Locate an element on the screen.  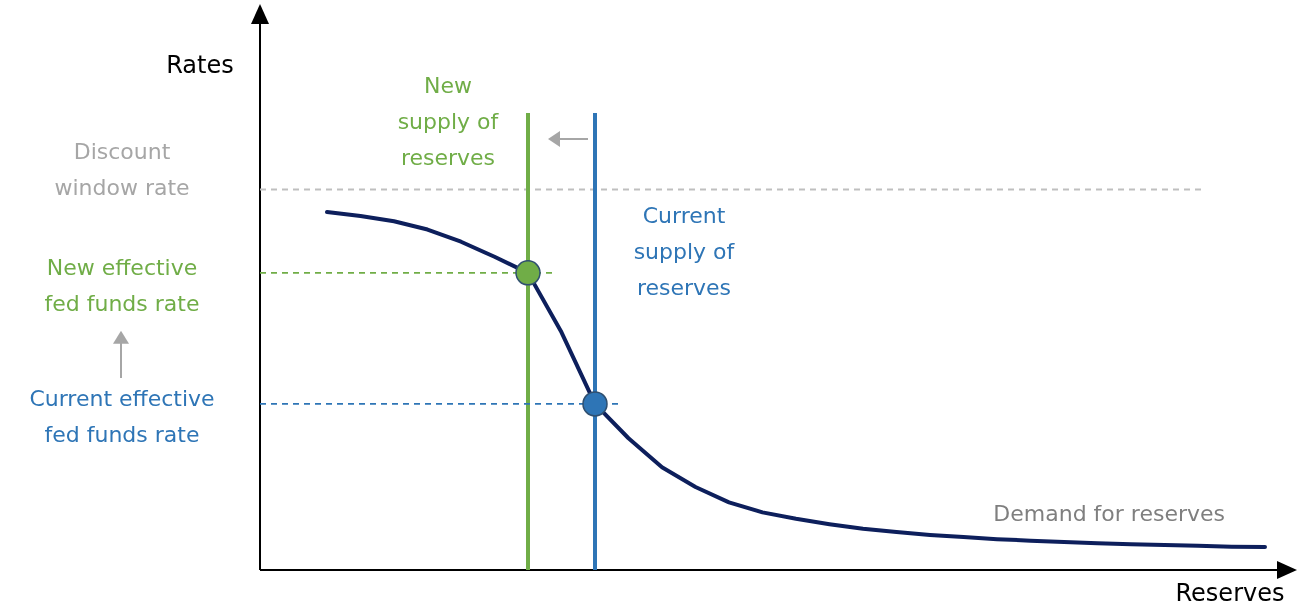
x-axis-title: Reserves is located at coordinates (1230, 593).